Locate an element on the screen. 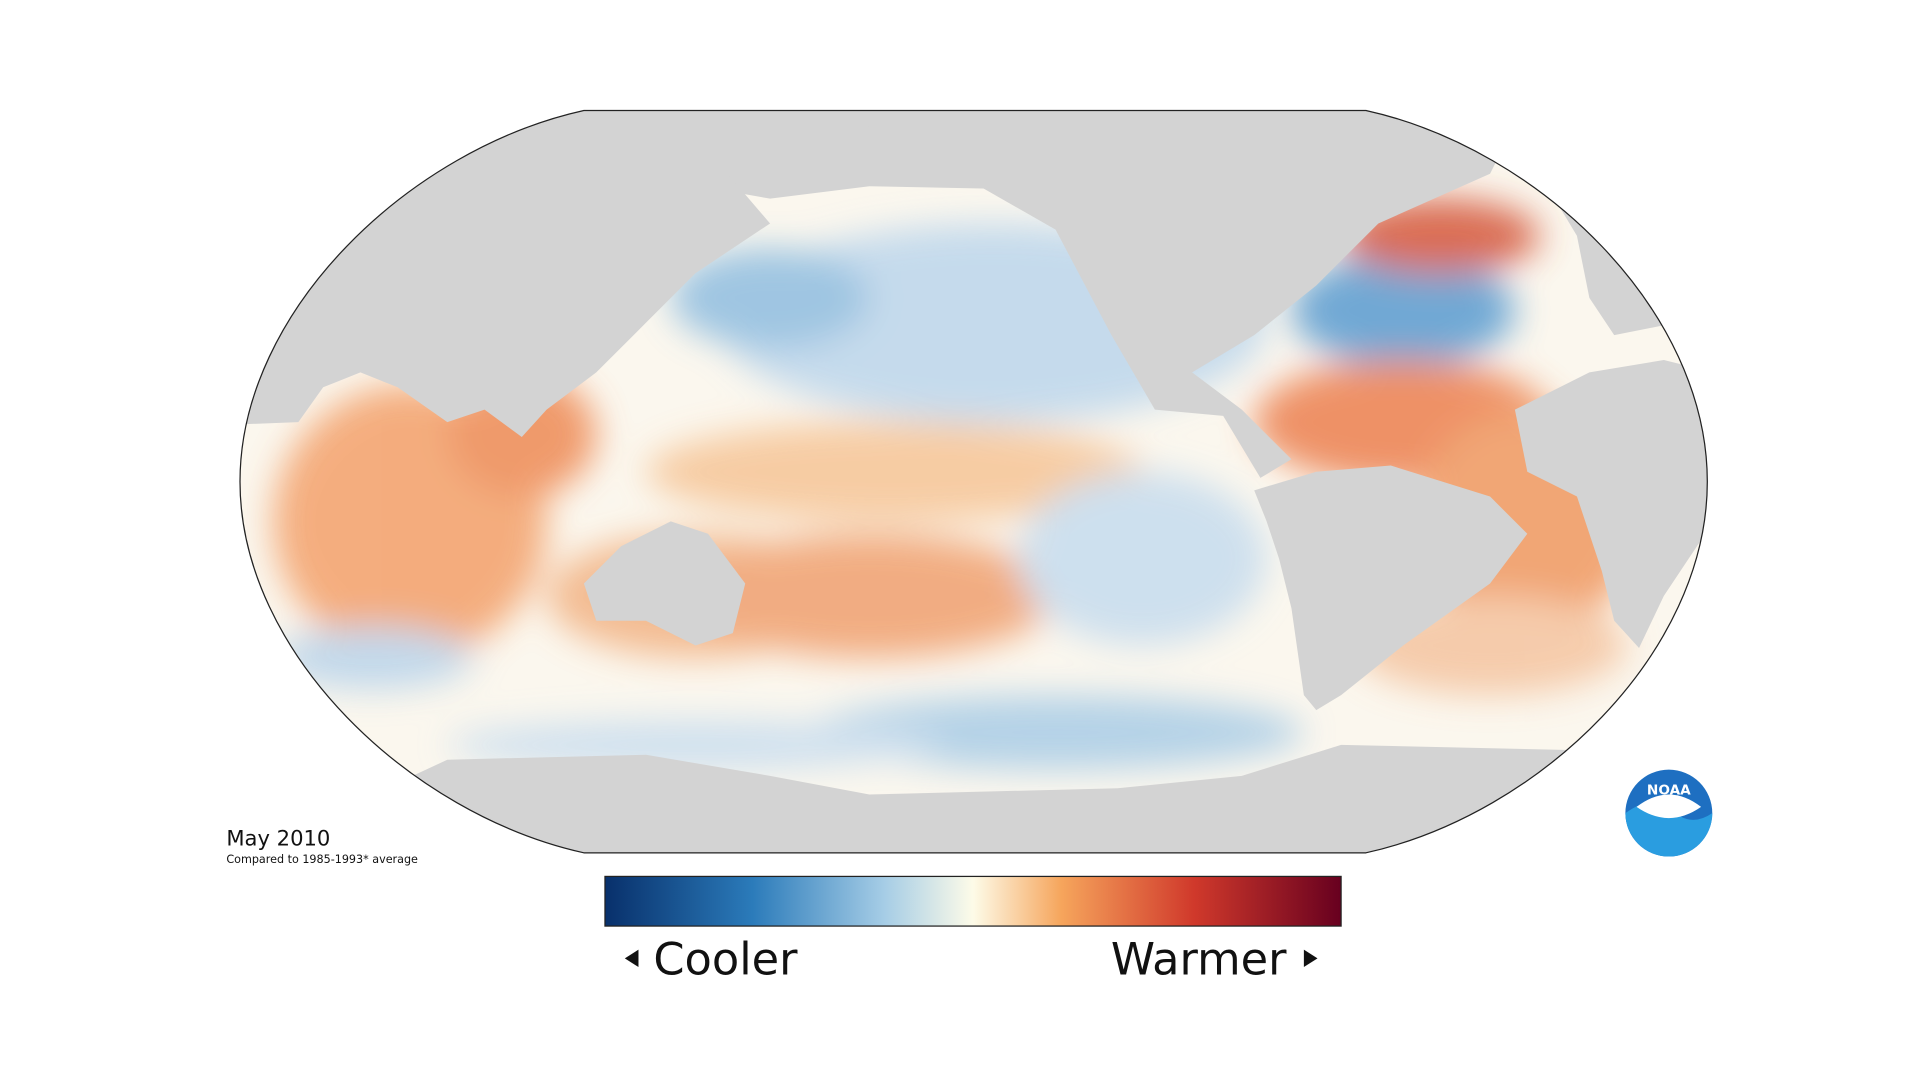 Image resolution: width=1920 pixels, height=1080 pixels. logo-bird is located at coordinates (1669, 806).